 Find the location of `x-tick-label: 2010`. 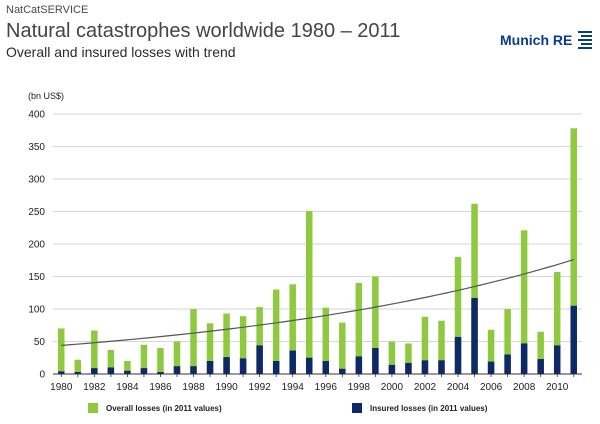

x-tick-label: 2010 is located at coordinates (557, 387).